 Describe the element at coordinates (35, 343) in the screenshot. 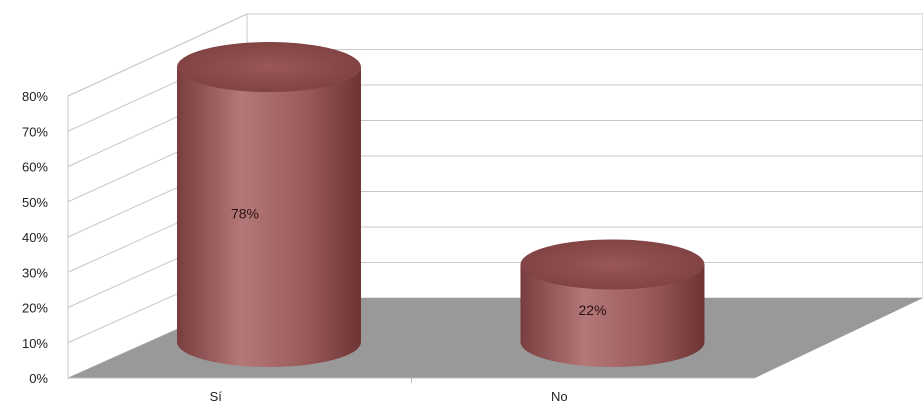

I see `y-tick-label: 10%` at that location.